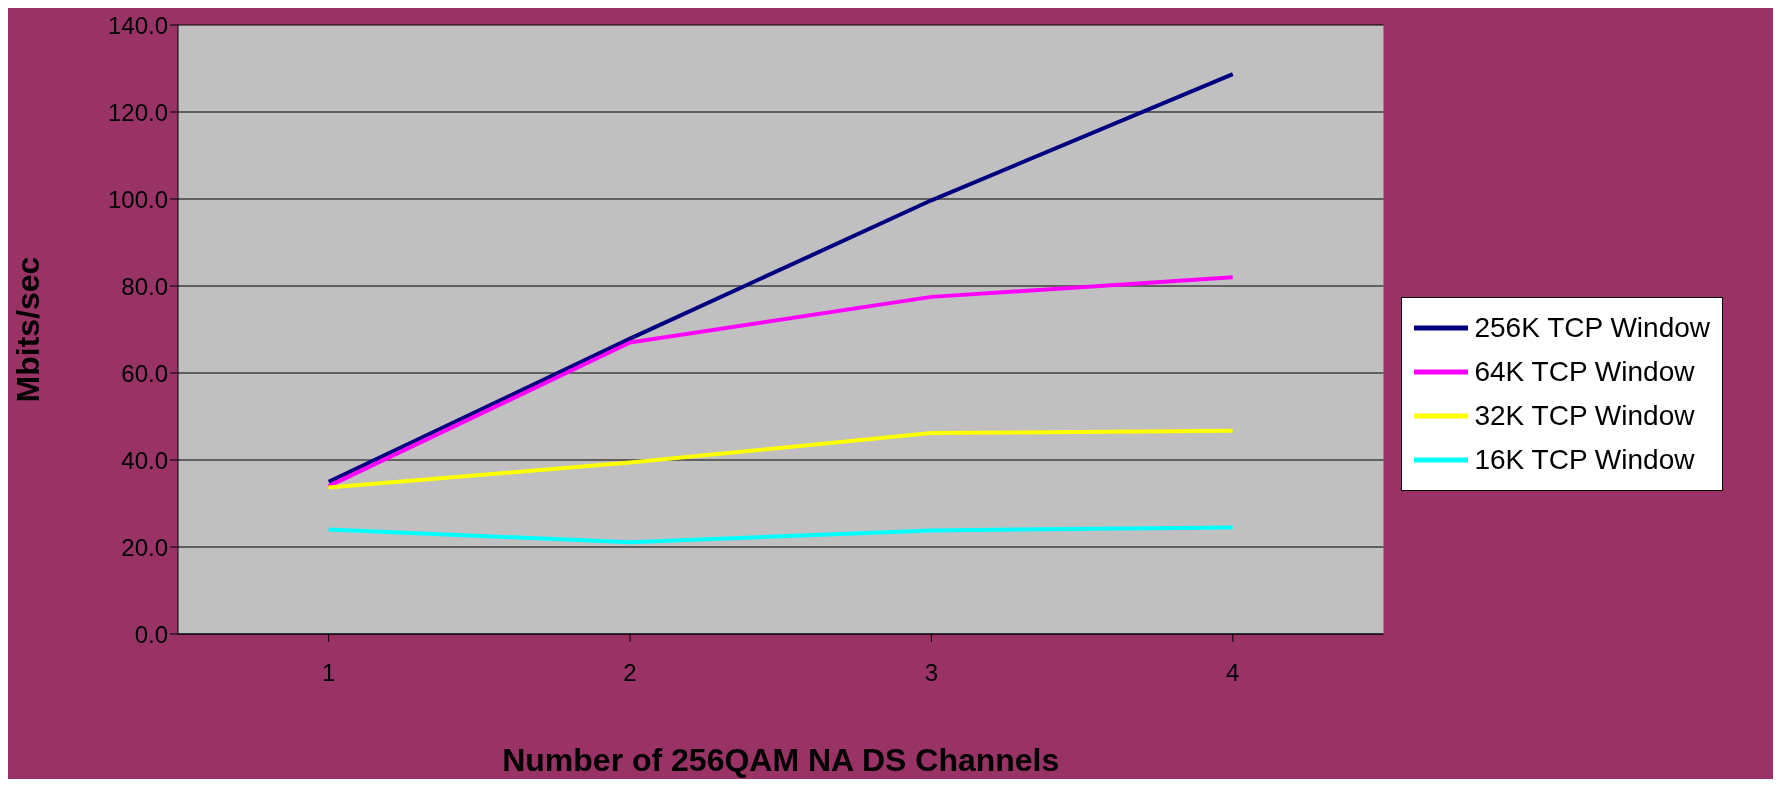 The image size is (1781, 787). I want to click on legend-label: 16K TCP Window, so click(1584, 459).